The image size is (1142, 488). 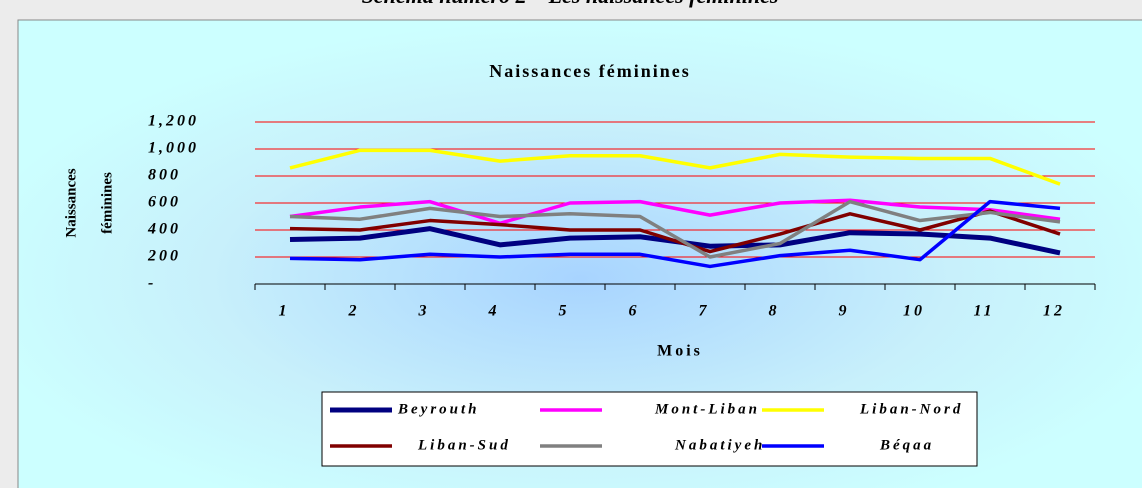 What do you see at coordinates (107, 203) in the screenshot?
I see `y-axis-label-line: féminines` at bounding box center [107, 203].